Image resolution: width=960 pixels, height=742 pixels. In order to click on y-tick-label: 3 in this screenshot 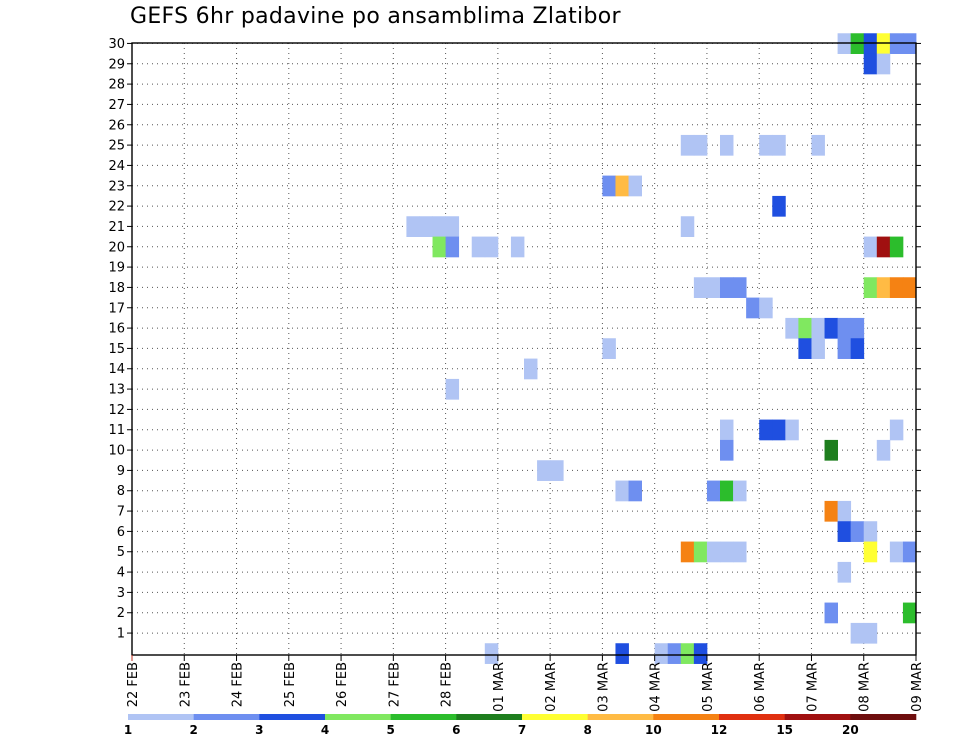, I will do `click(121, 593)`.